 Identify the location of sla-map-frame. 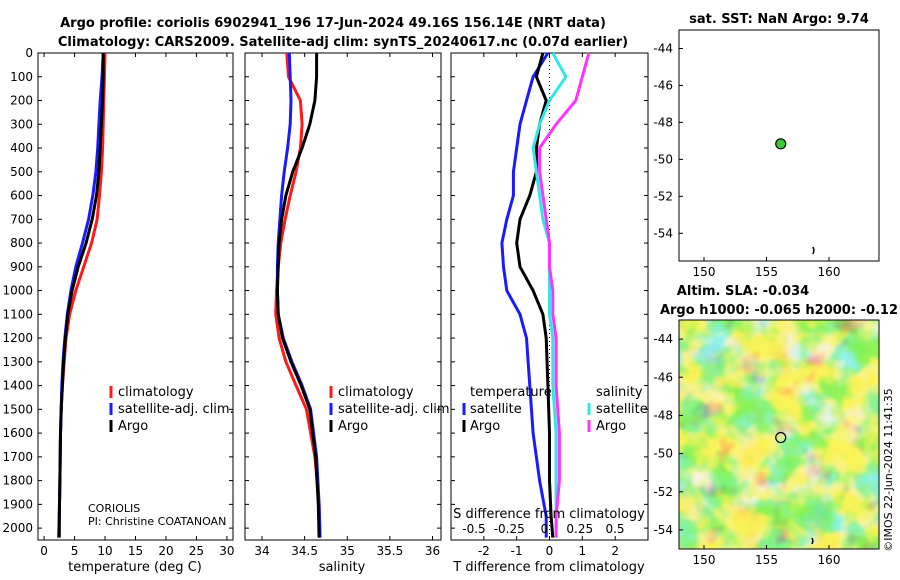
(779, 434).